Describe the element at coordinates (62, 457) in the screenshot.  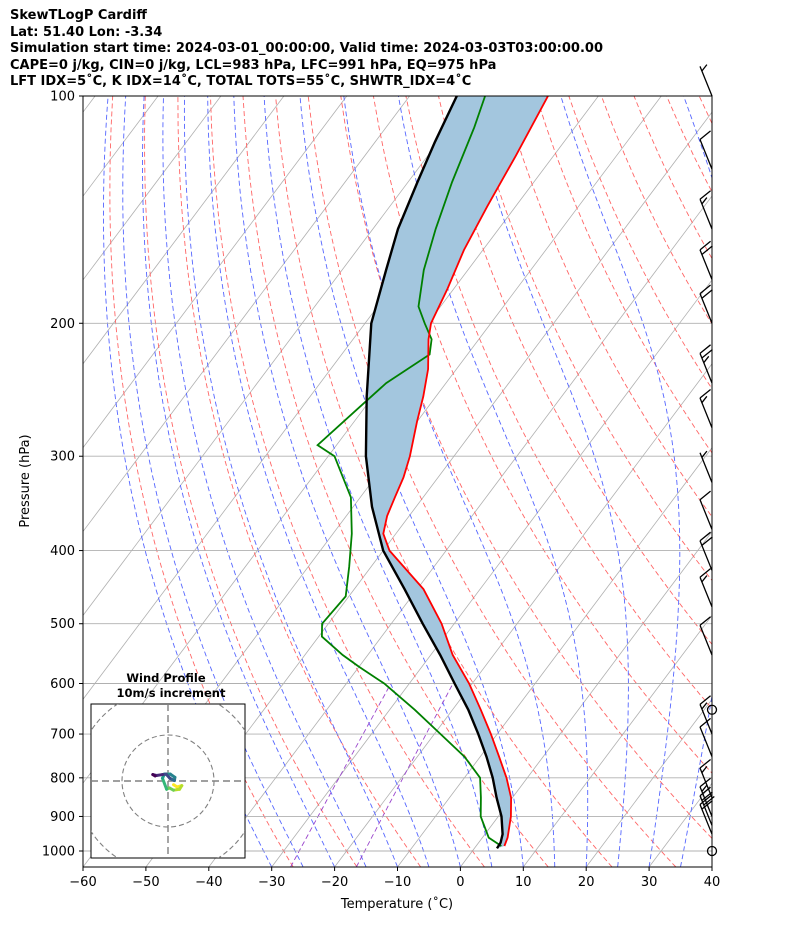
I see `y-tick-label: 300` at that location.